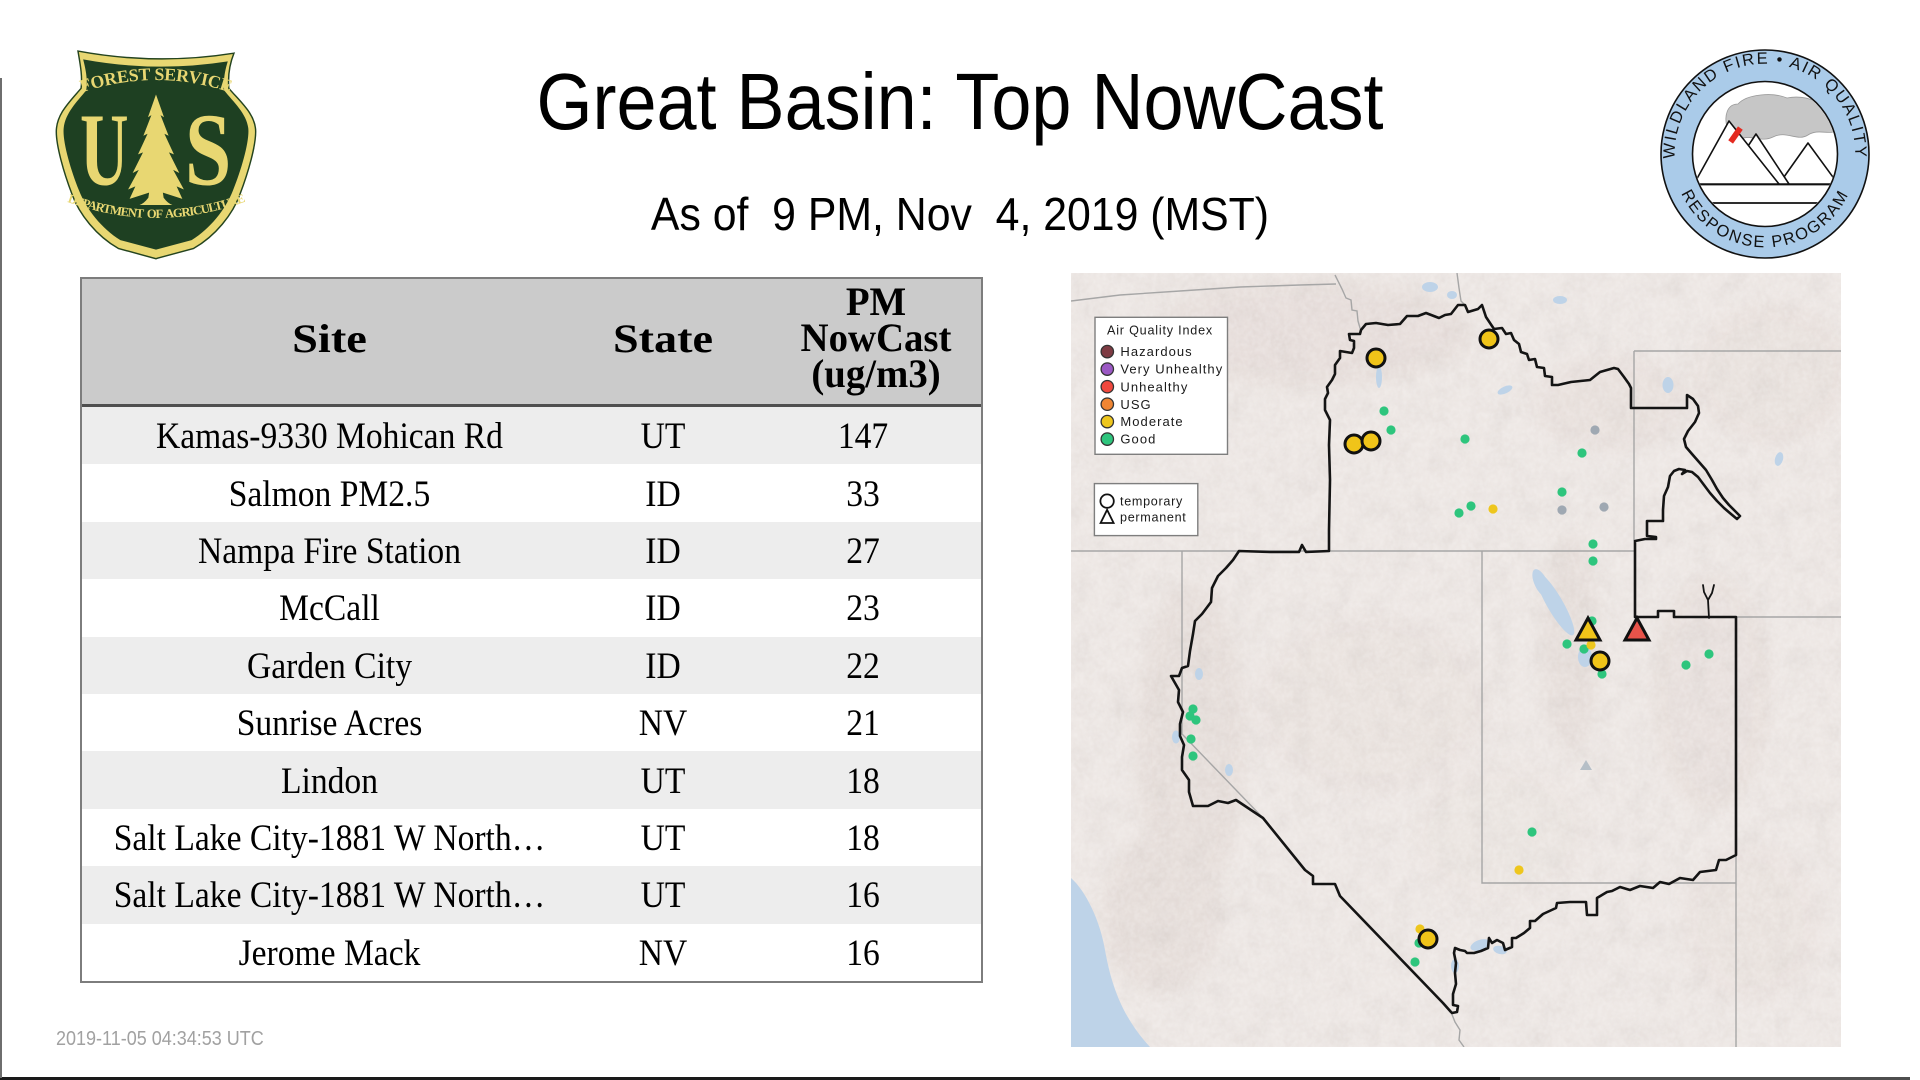 This screenshot has height=1080, width=1920. Describe the element at coordinates (1138, 439) in the screenshot. I see `svg-text: Good` at that location.